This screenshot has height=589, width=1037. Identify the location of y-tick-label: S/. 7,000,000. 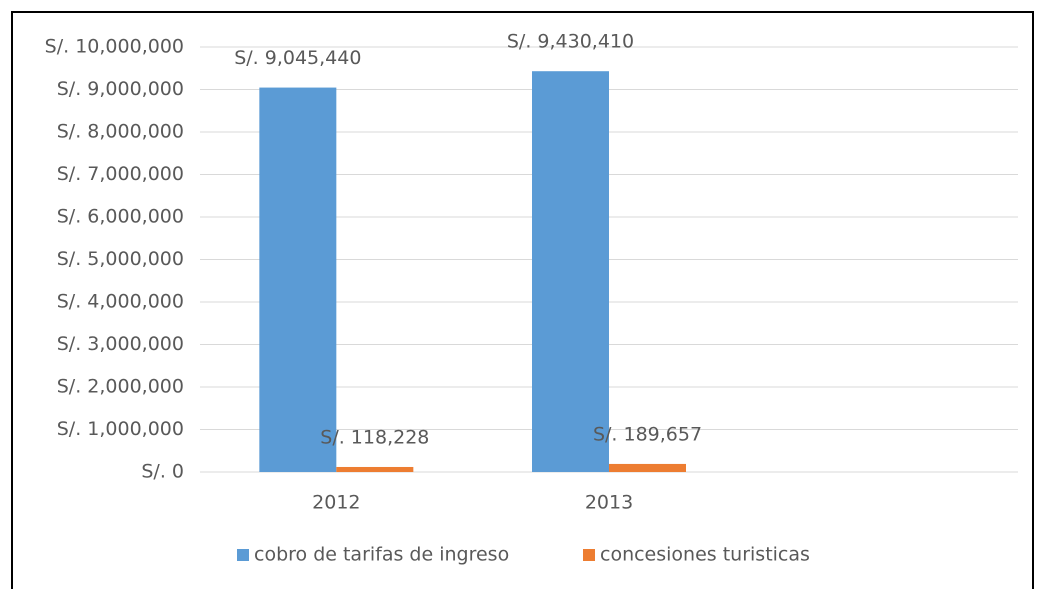
(120, 174).